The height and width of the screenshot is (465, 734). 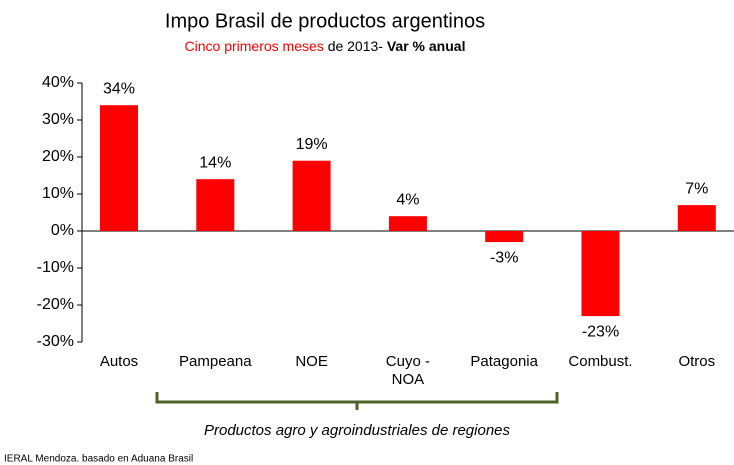 What do you see at coordinates (58, 193) in the screenshot?
I see `y-tick-label: 10%` at bounding box center [58, 193].